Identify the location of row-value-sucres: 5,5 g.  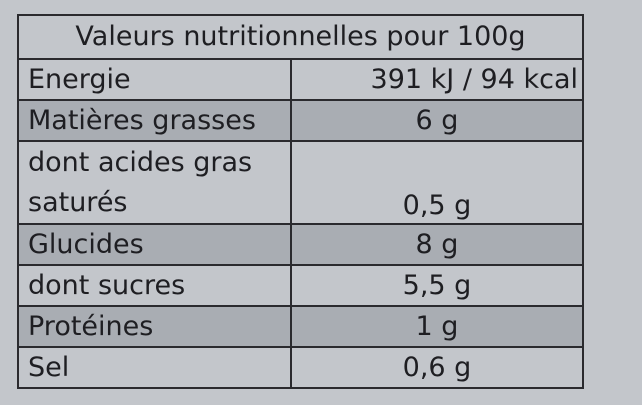
(437, 285).